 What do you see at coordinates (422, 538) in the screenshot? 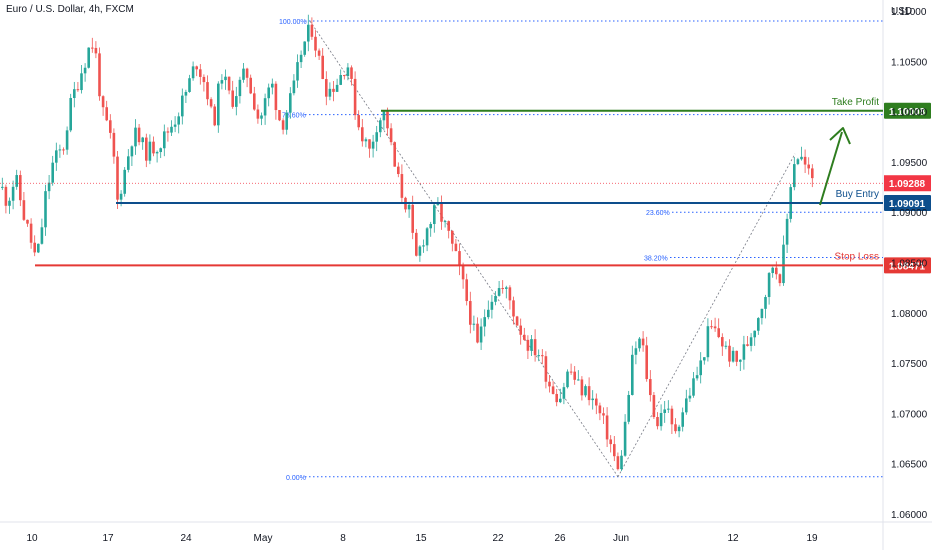
I see `time-ticks: 10 17 24 May 8 15 22 26 Jun 12 19` at bounding box center [422, 538].